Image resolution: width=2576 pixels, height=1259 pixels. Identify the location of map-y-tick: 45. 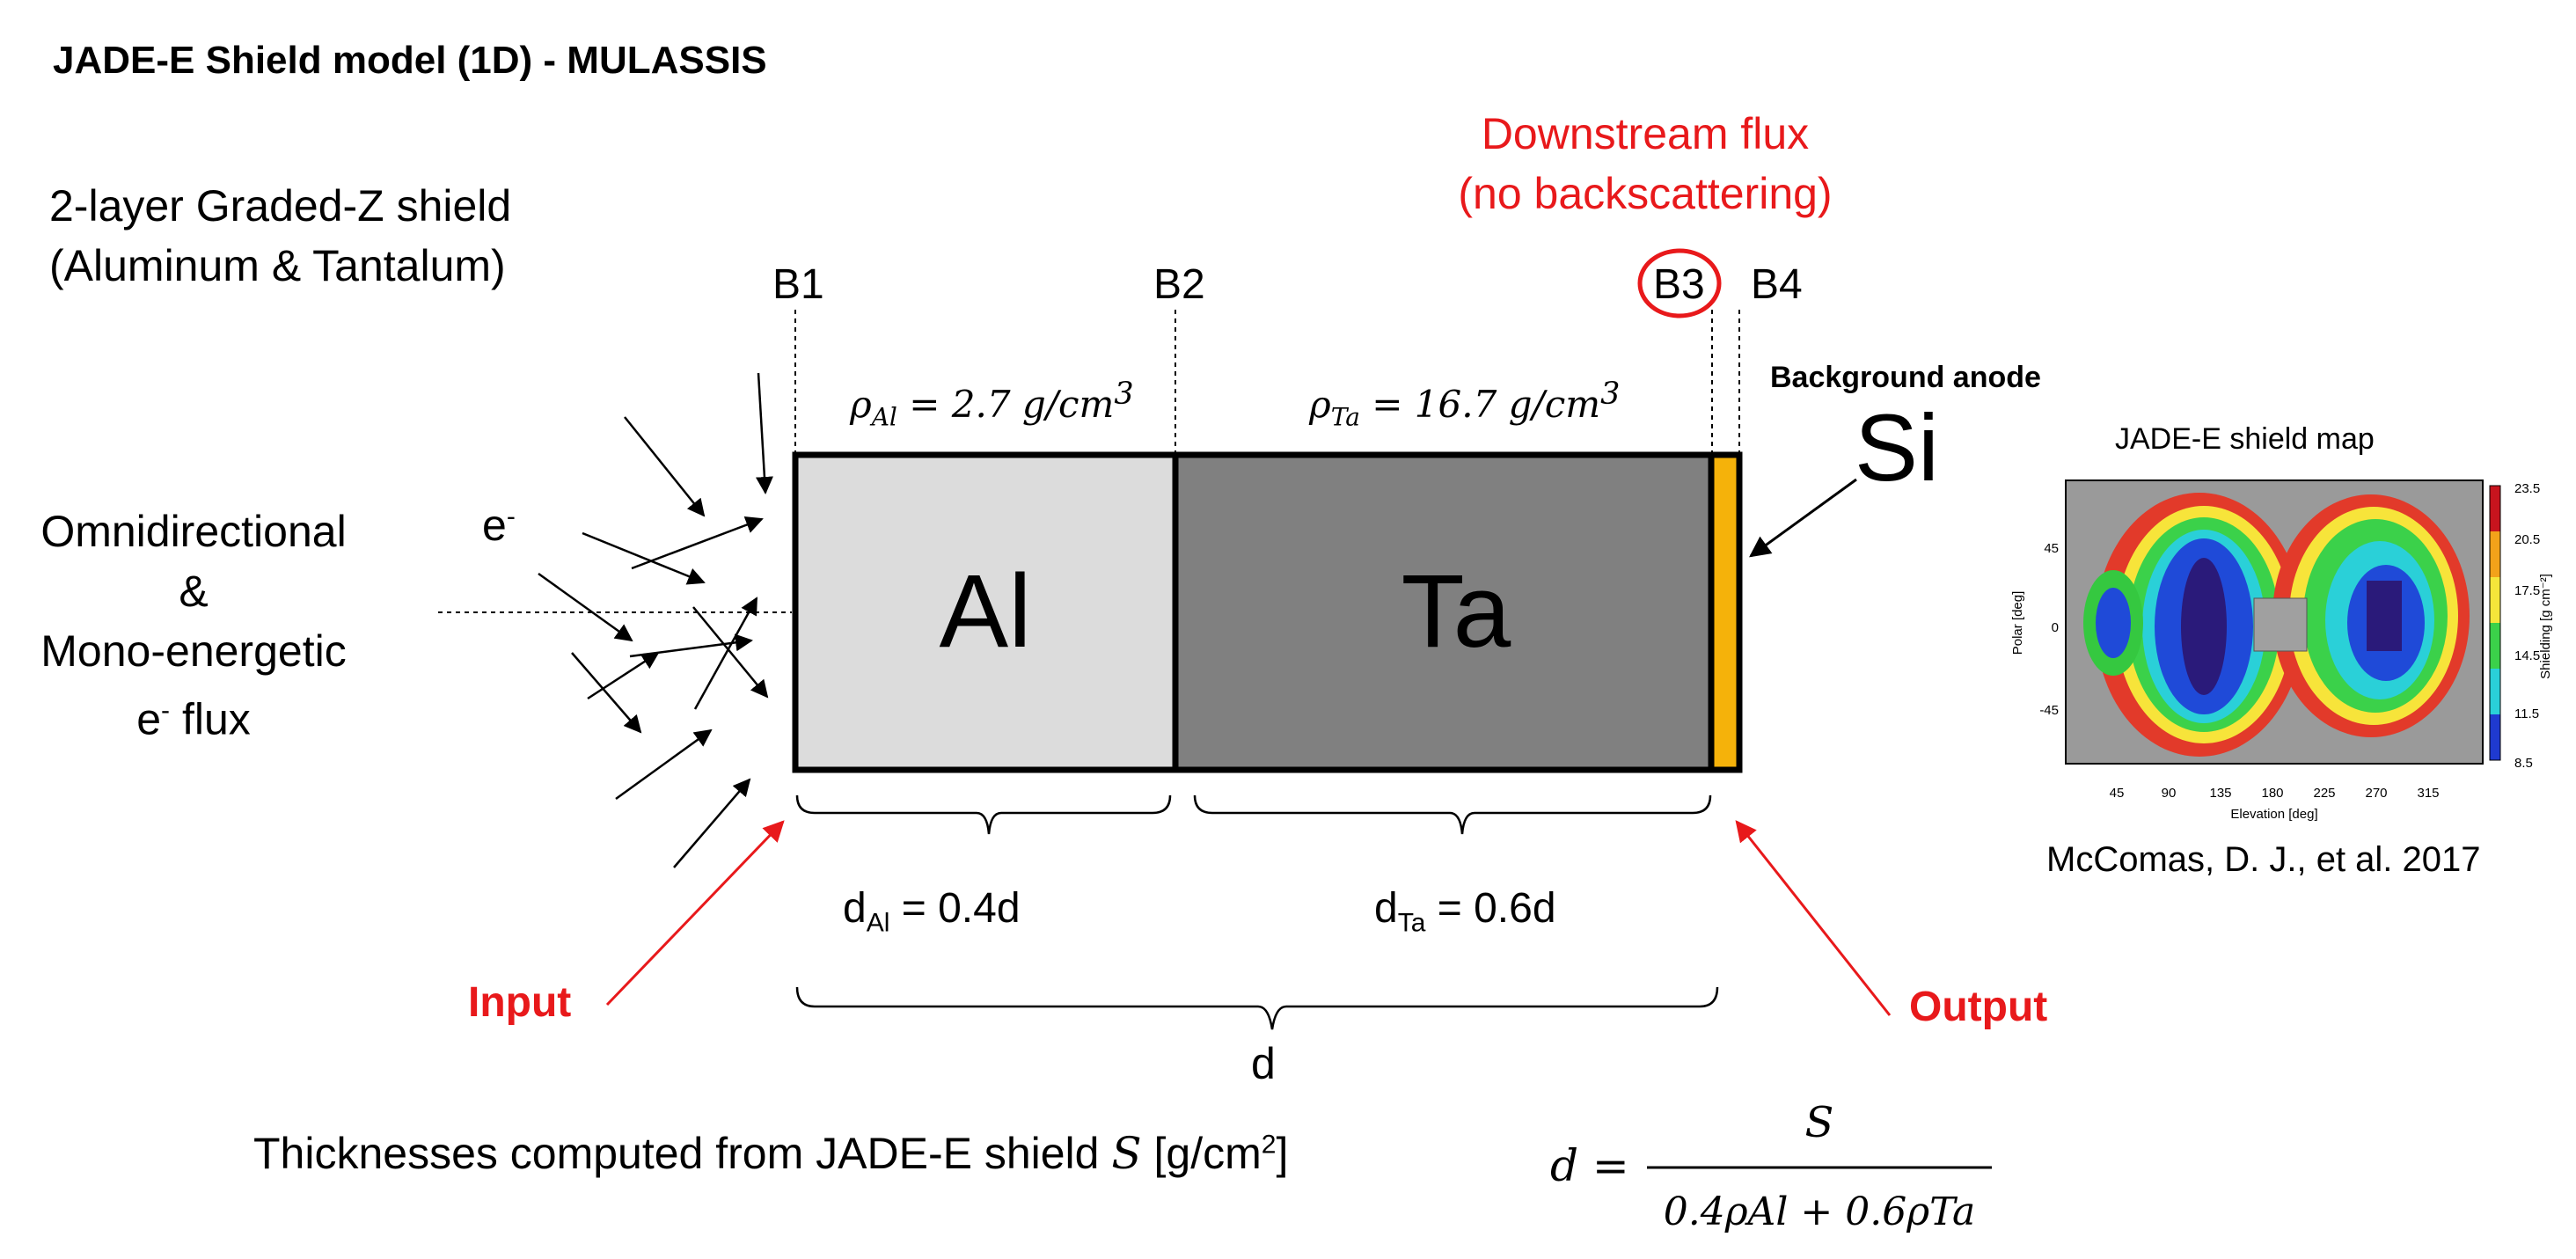
(2051, 548).